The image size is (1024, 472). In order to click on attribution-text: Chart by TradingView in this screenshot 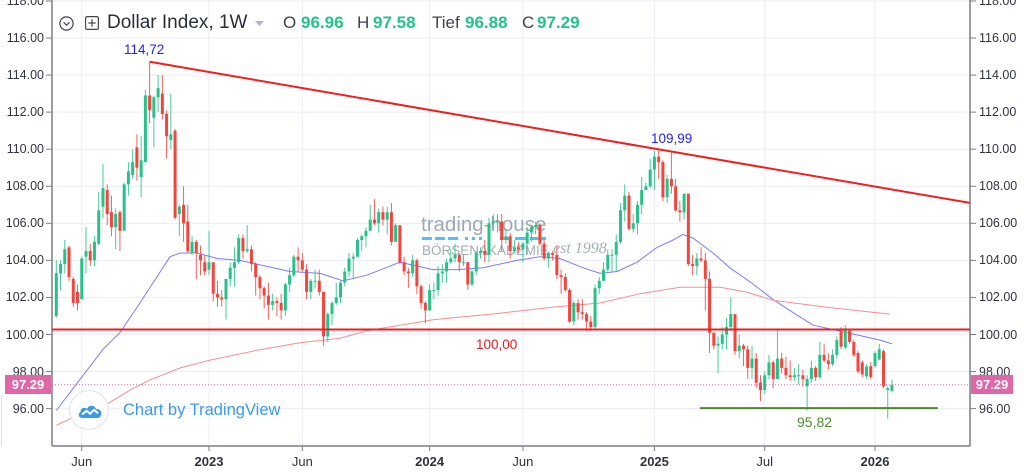, I will do `click(202, 410)`.